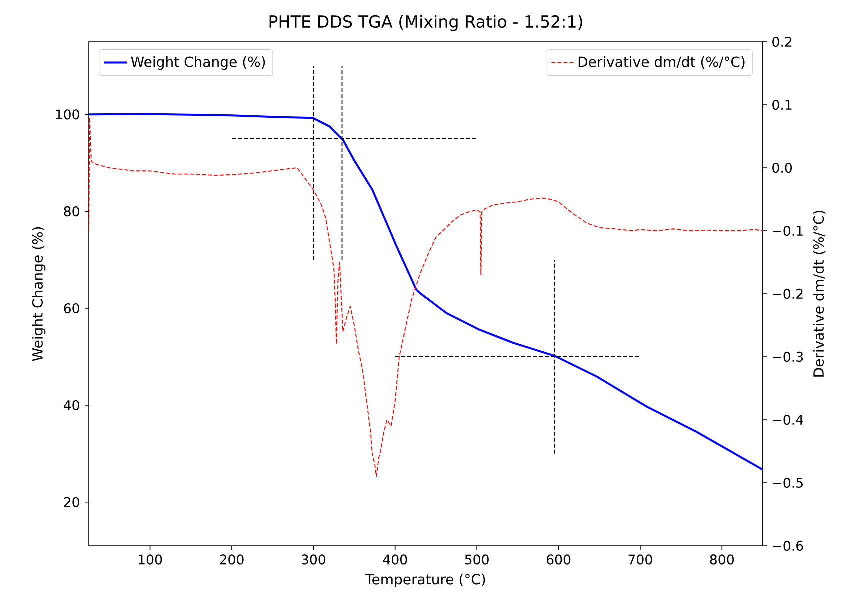 The height and width of the screenshot is (603, 846). I want to click on x-tick-label: 700, so click(640, 559).